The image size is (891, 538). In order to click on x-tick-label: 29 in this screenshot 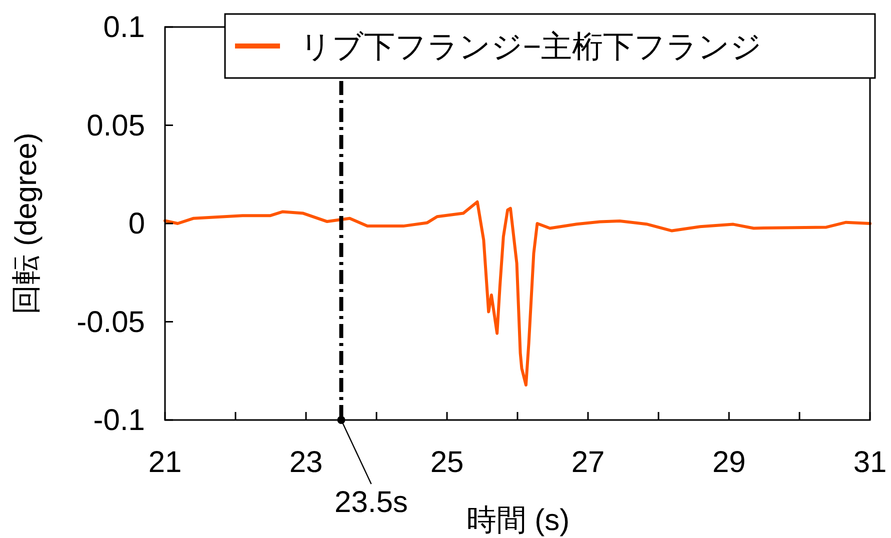, I will do `click(729, 462)`.